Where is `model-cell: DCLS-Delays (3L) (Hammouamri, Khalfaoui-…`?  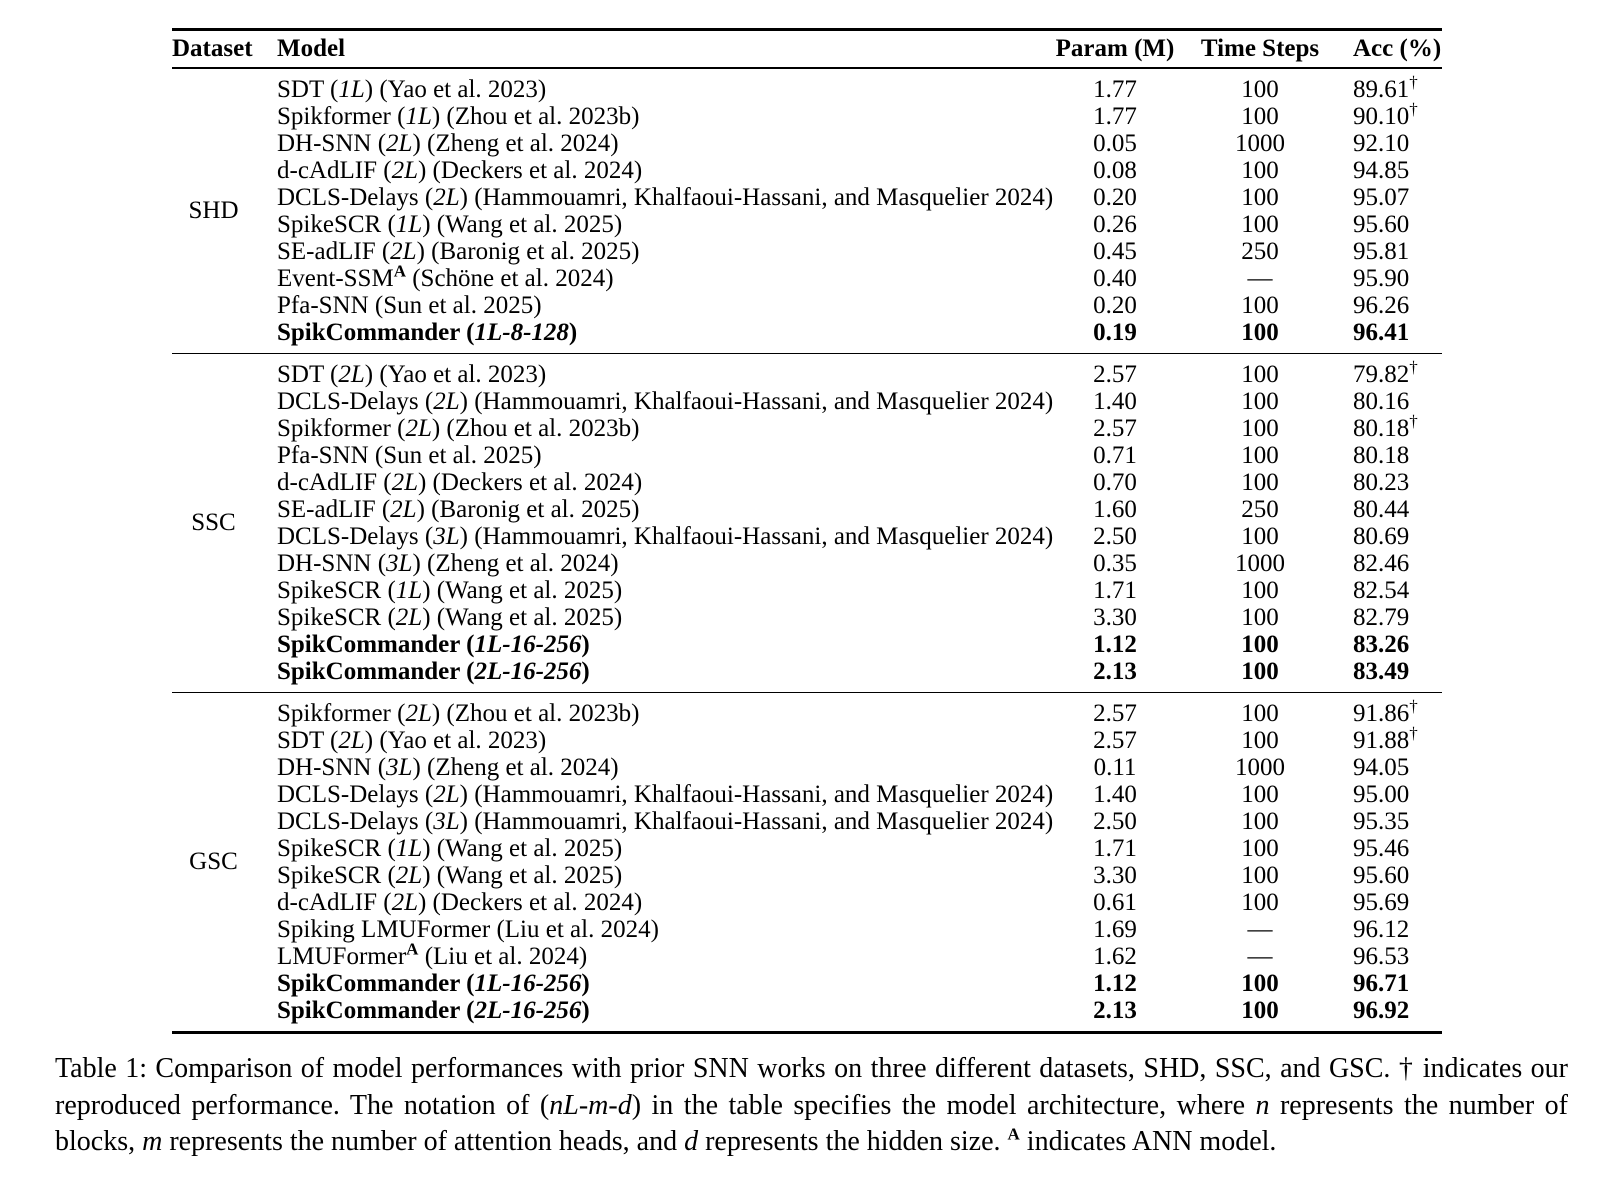 model-cell: DCLS-Delays (3L) (Hammouamri, Khalfaoui-… is located at coordinates (665, 821).